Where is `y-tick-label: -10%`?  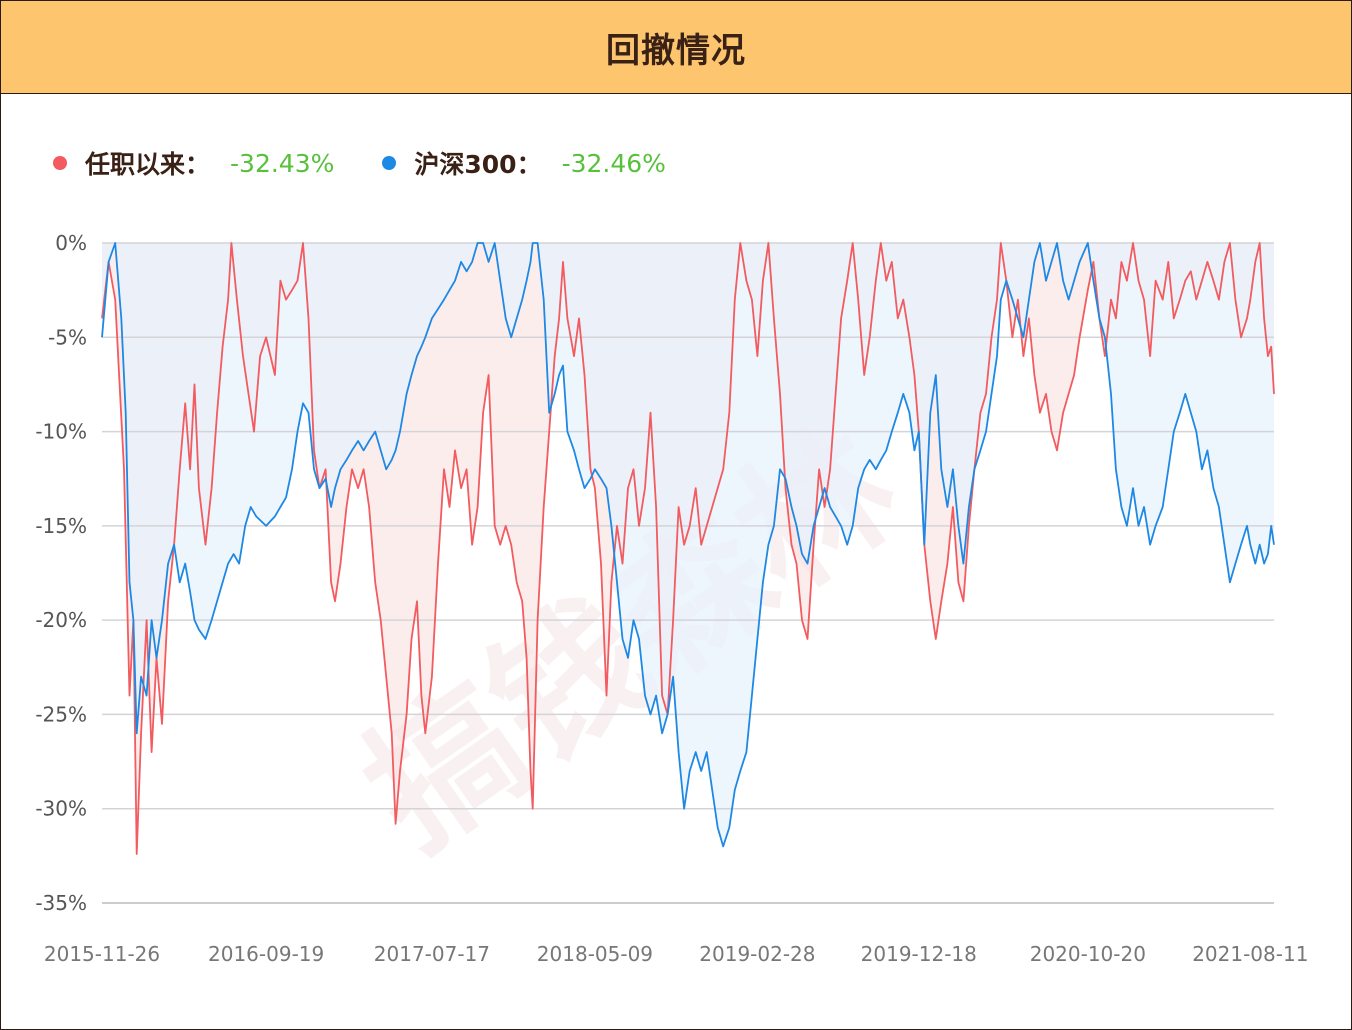
y-tick-label: -10% is located at coordinates (61, 432).